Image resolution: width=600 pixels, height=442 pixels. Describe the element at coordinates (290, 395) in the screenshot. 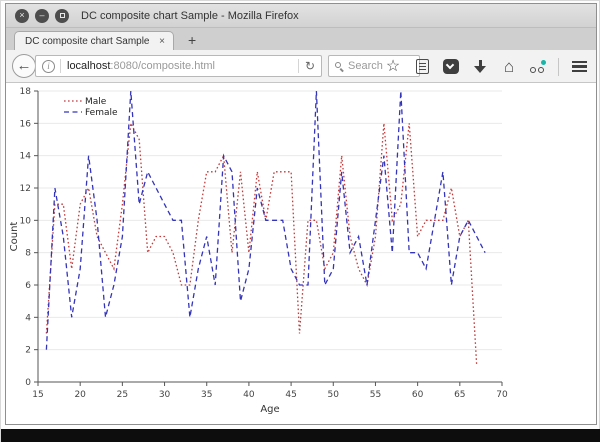

I see `x-tick-label: 45` at that location.